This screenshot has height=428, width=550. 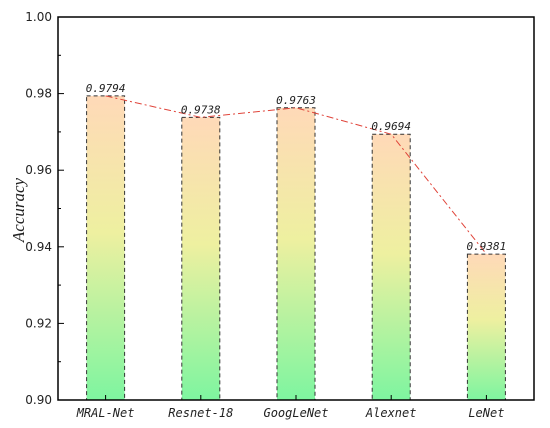 What do you see at coordinates (38, 170) in the screenshot?
I see `y-tick-label: 0.96` at bounding box center [38, 170].